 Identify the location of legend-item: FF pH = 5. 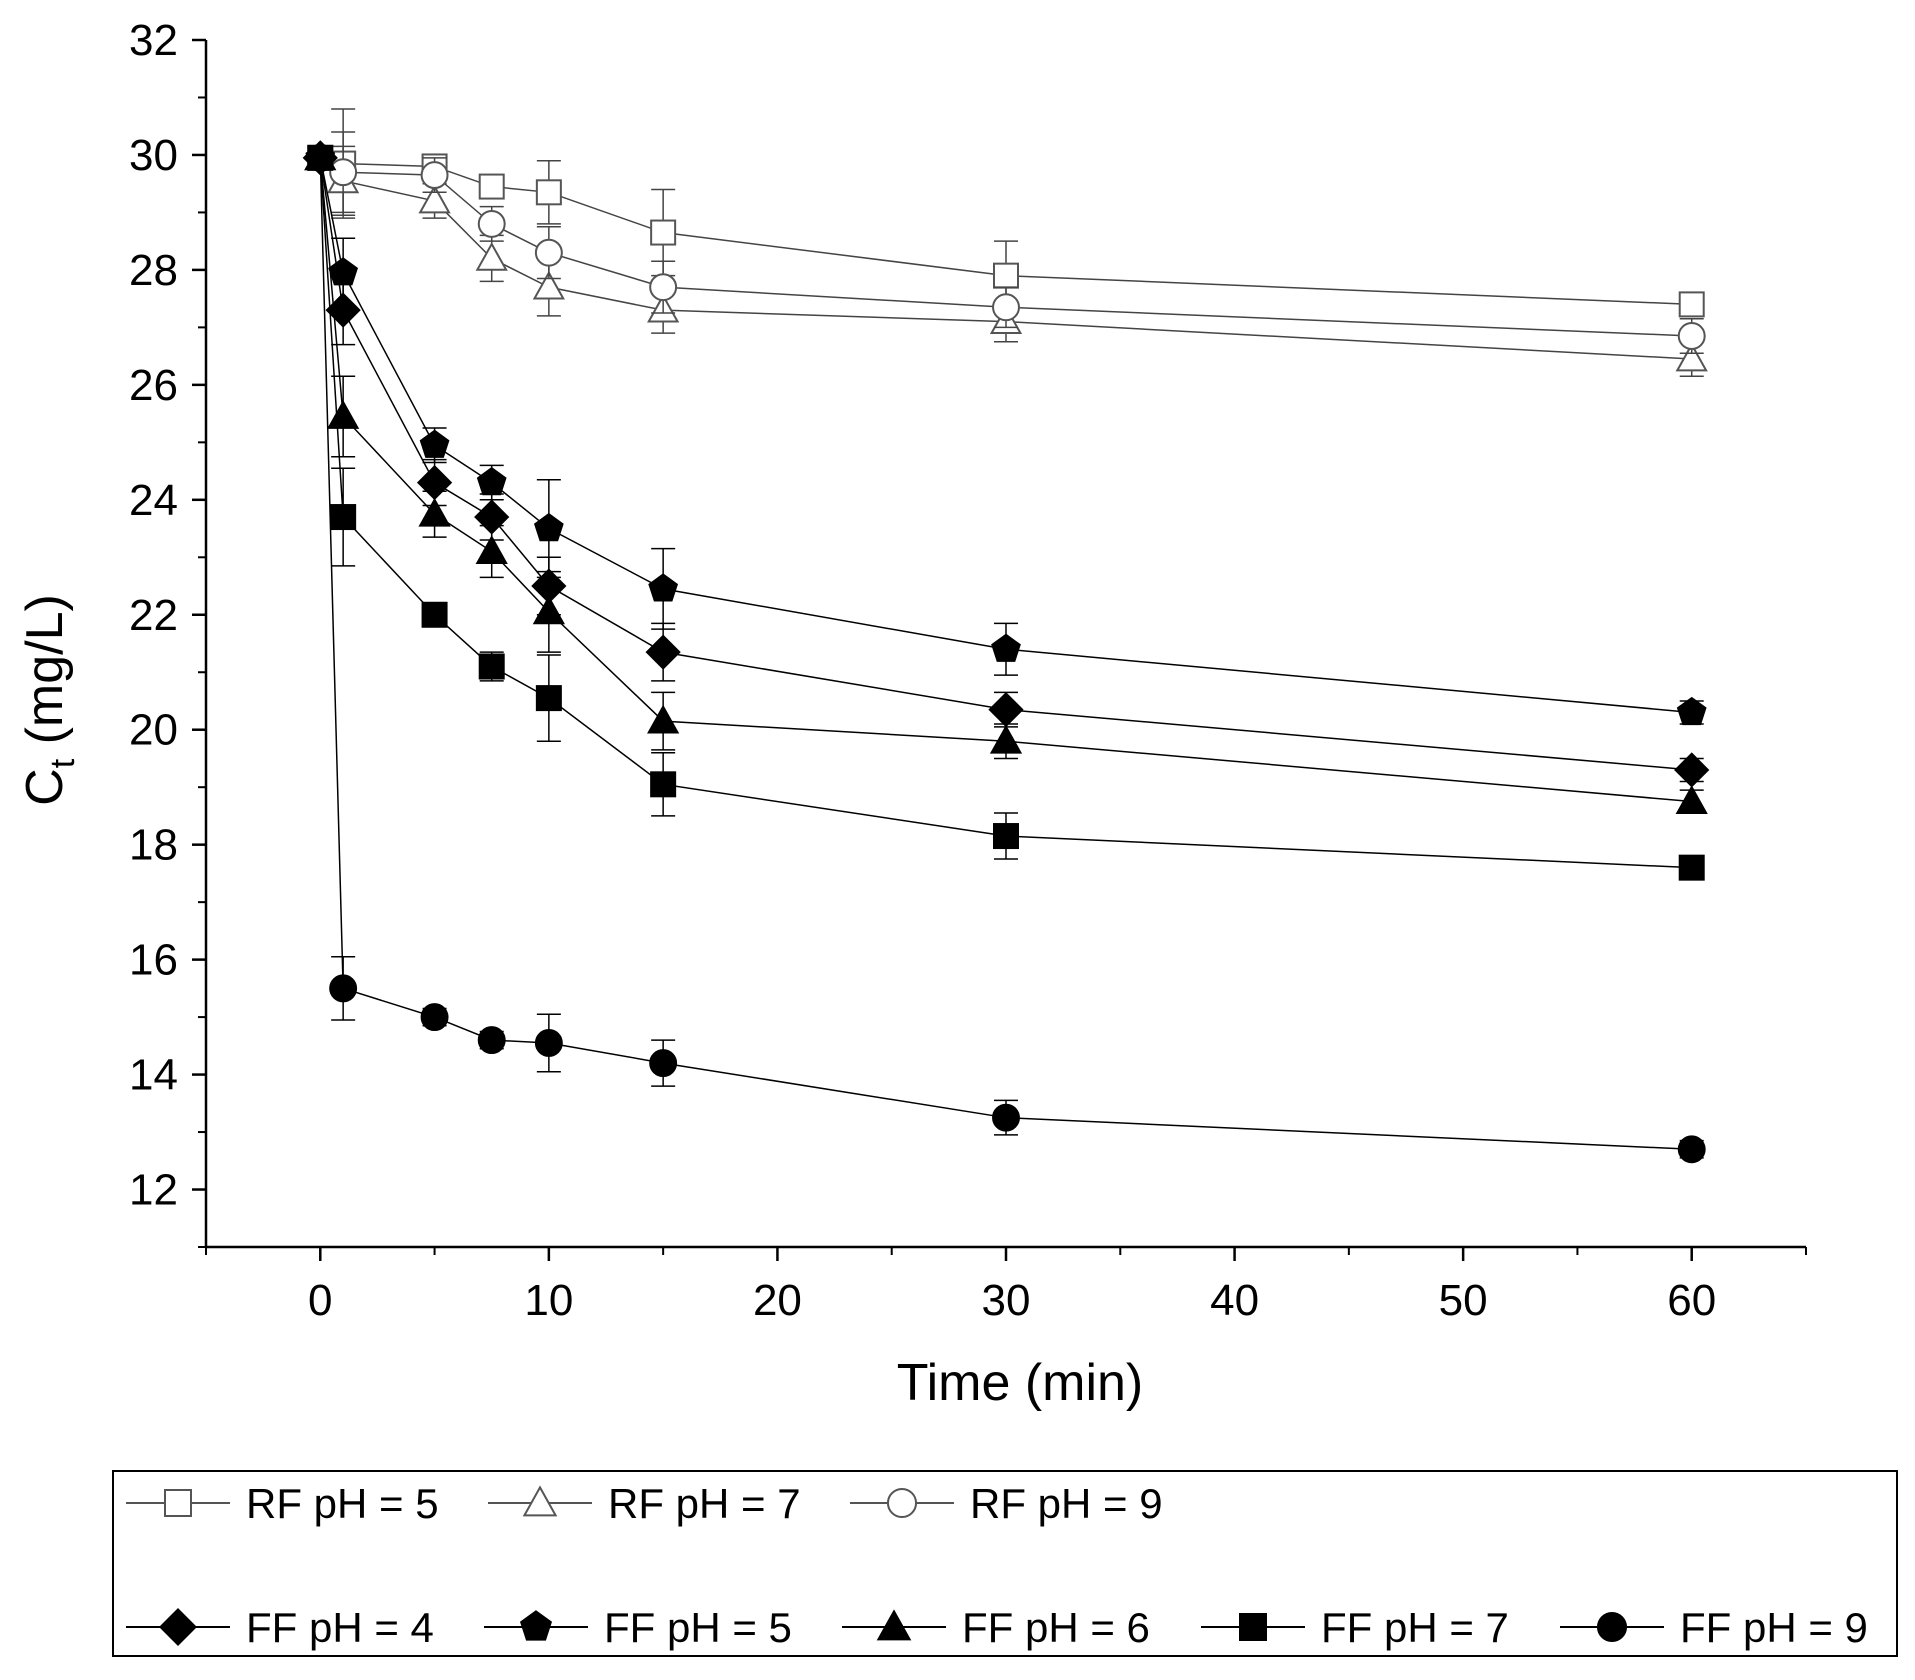
(638, 1627).